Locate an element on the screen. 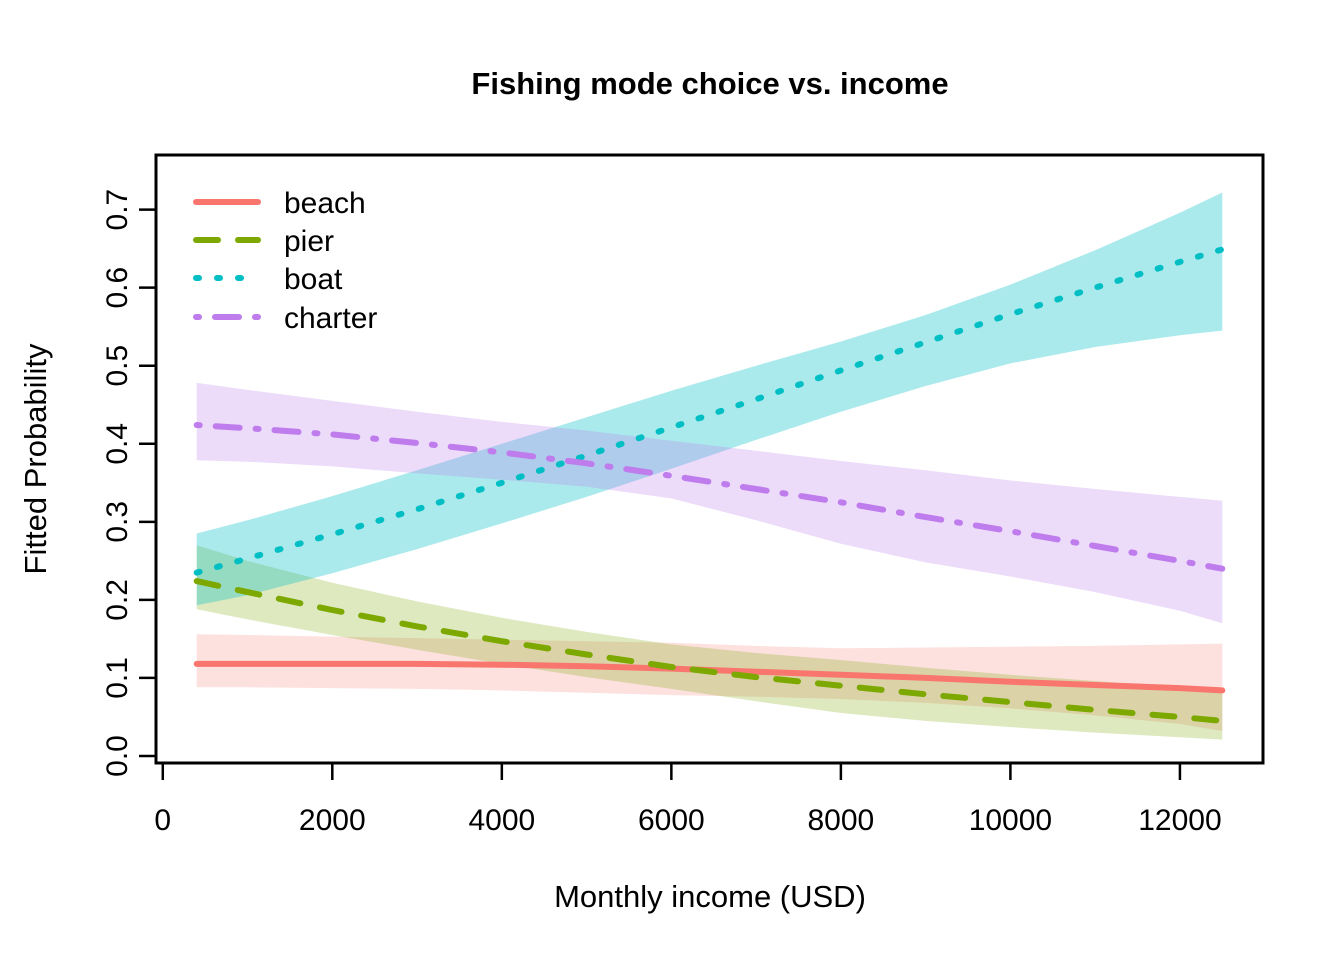 This screenshot has width=1344, height=960. x-tick-label: 12000 is located at coordinates (1179, 820).